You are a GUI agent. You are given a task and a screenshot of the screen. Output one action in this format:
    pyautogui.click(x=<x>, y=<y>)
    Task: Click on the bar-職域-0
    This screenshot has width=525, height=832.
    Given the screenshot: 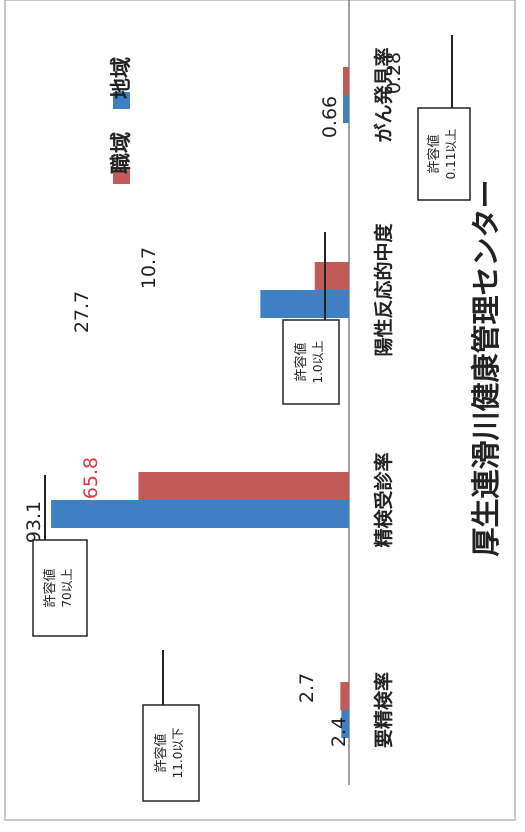 What is the action you would take?
    pyautogui.click(x=344, y=696)
    